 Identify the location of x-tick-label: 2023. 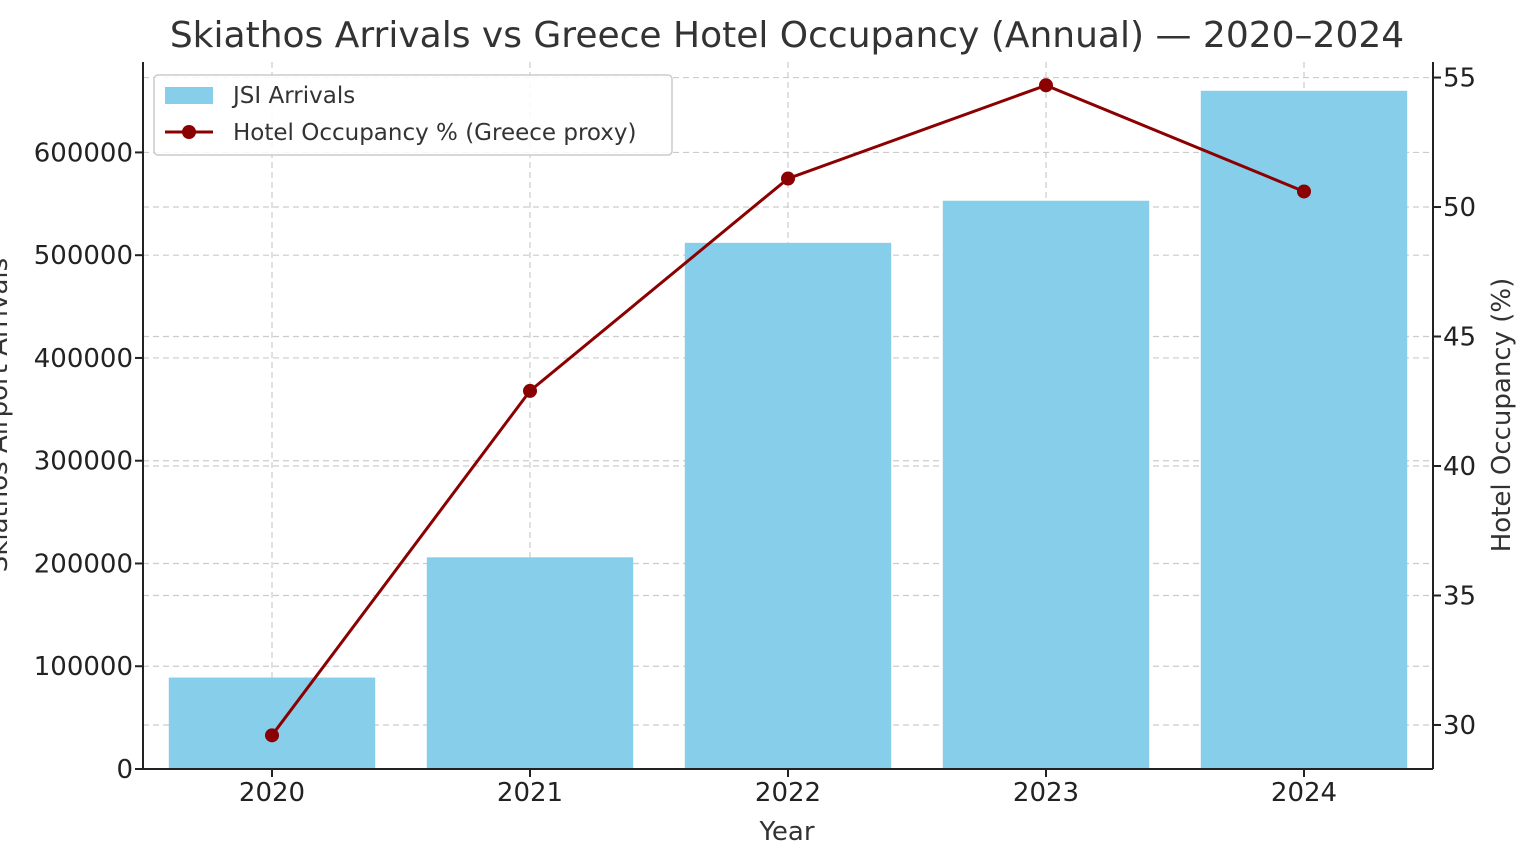
(1046, 793).